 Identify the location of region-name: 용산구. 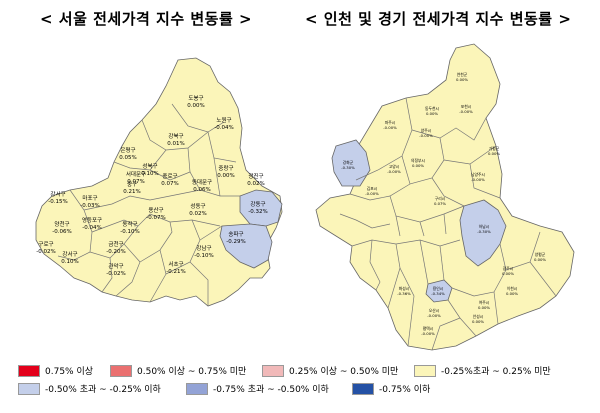
(155, 210).